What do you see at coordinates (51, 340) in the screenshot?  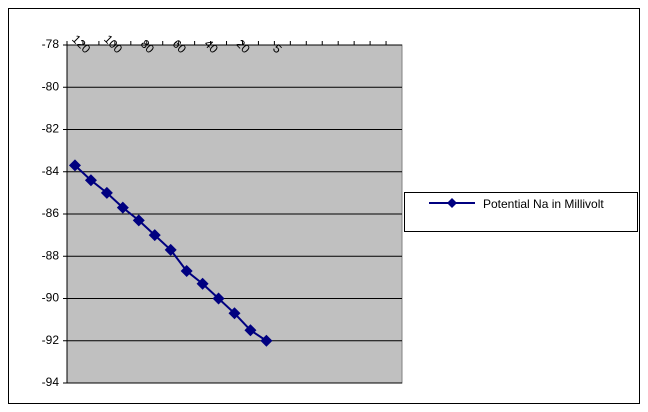 I see `y-tick-label: -92` at bounding box center [51, 340].